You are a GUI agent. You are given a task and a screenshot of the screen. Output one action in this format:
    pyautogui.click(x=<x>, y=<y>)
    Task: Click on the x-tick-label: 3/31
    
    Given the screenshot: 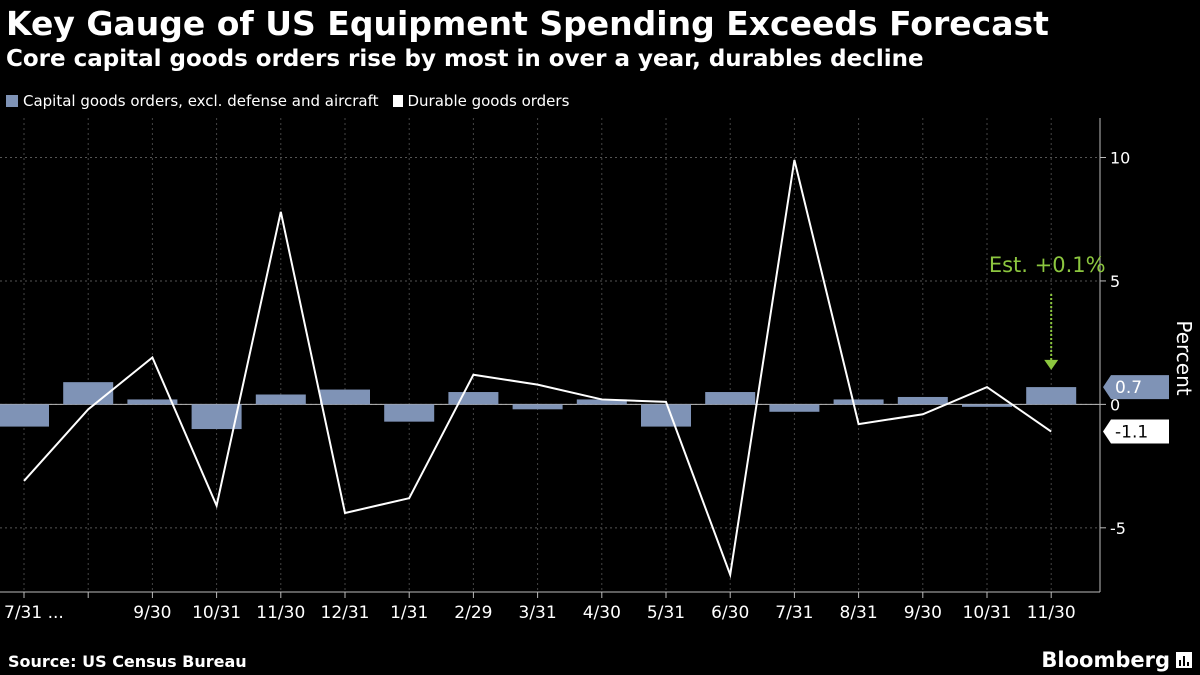 What is the action you would take?
    pyautogui.click(x=538, y=613)
    